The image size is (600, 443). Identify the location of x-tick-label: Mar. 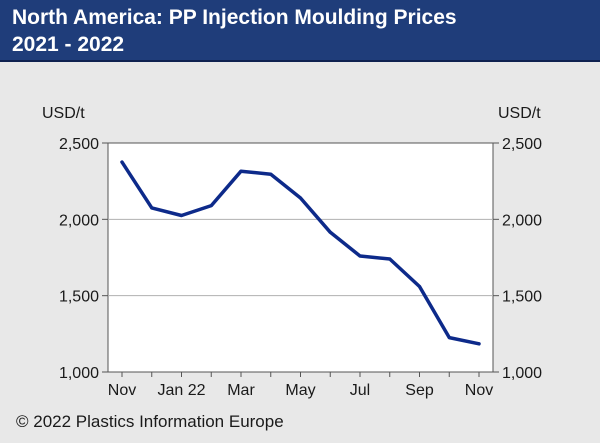
(241, 390).